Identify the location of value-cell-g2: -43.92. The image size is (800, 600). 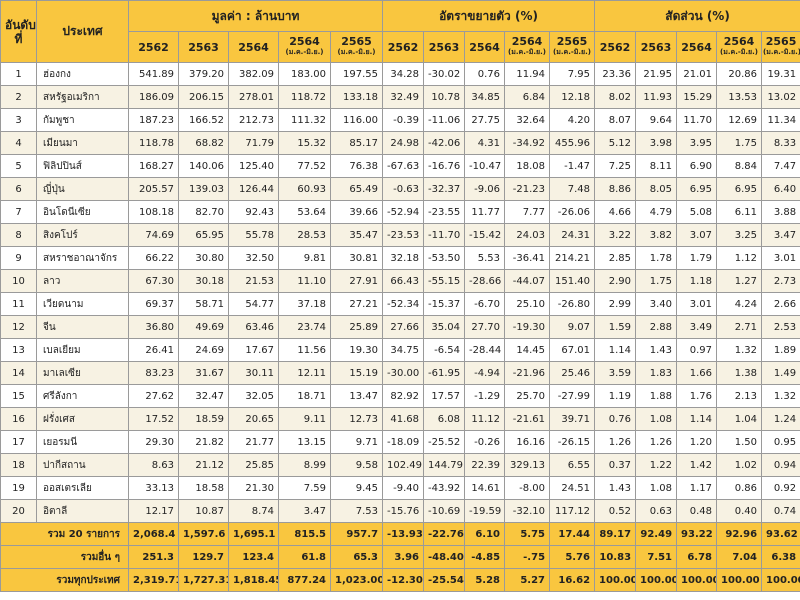
(444, 488).